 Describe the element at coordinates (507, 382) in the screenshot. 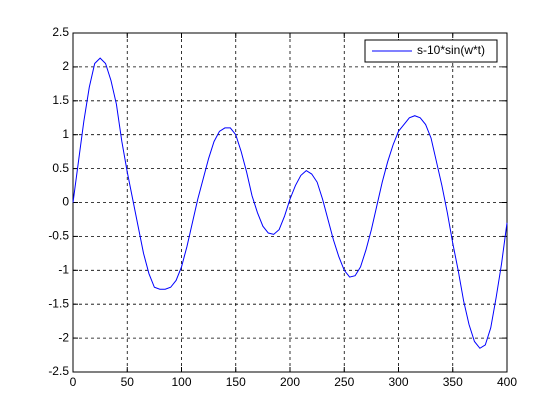

I see `x-tick-label: 400` at that location.